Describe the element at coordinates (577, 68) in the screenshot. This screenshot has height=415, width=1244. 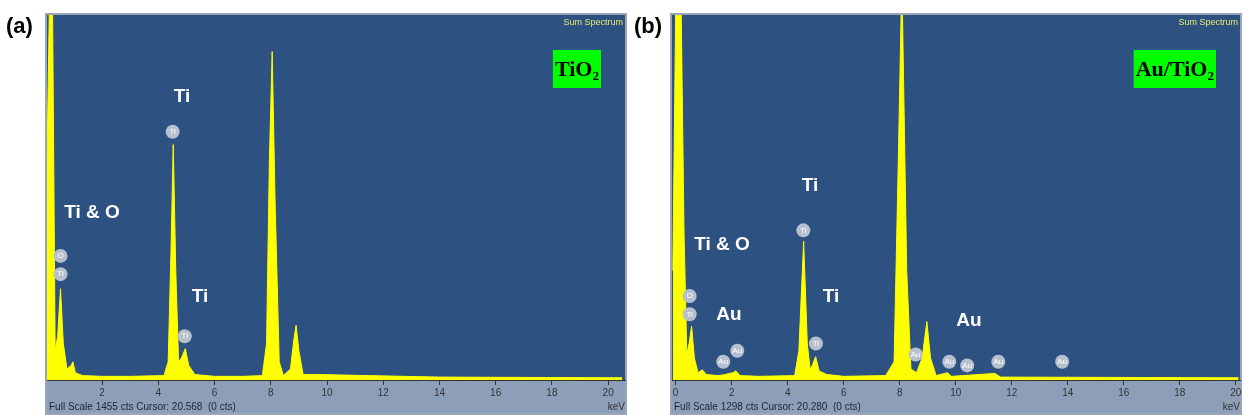
I see `annotation: TiO₂` at that location.